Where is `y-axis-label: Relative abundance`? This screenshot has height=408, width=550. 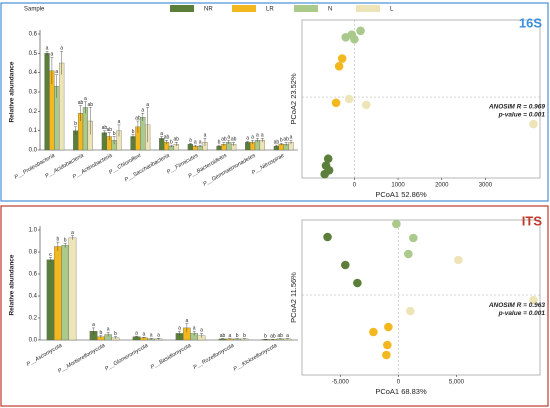
y-axis-label: Relative abundance is located at coordinates (12, 91).